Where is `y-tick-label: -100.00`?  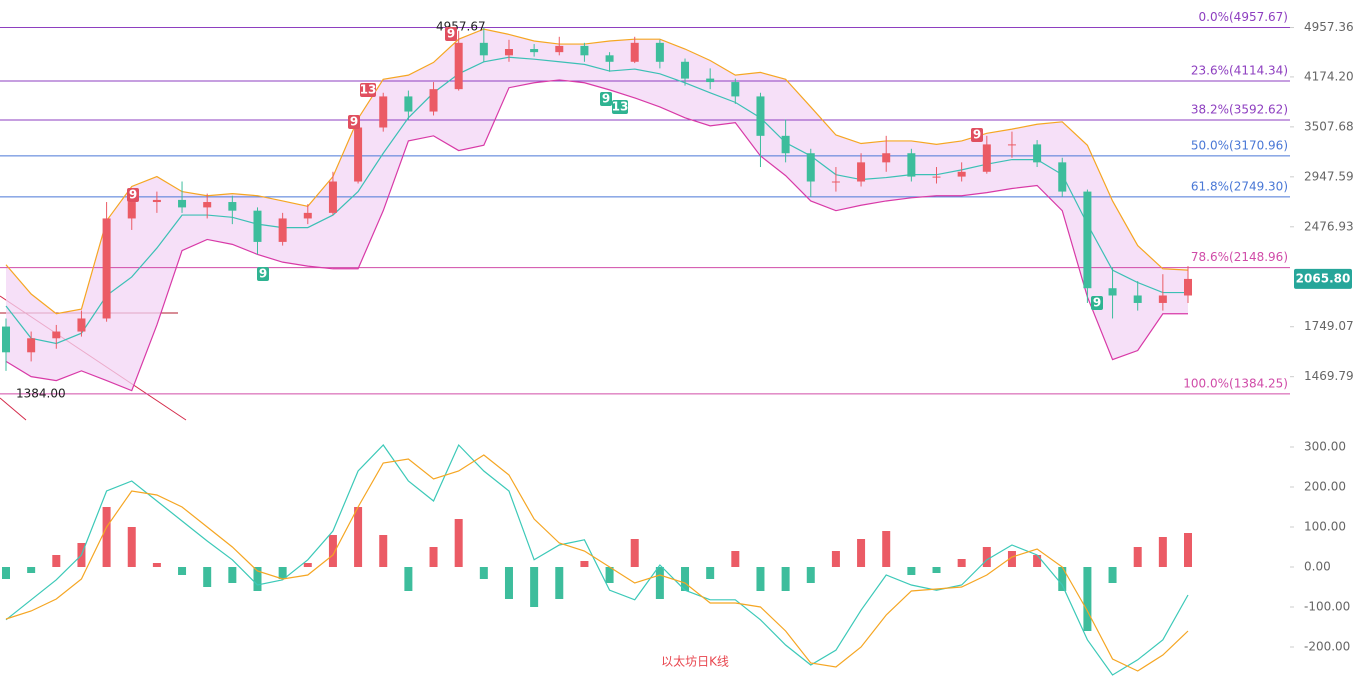
y-tick-label: -100.00 is located at coordinates (1327, 607).